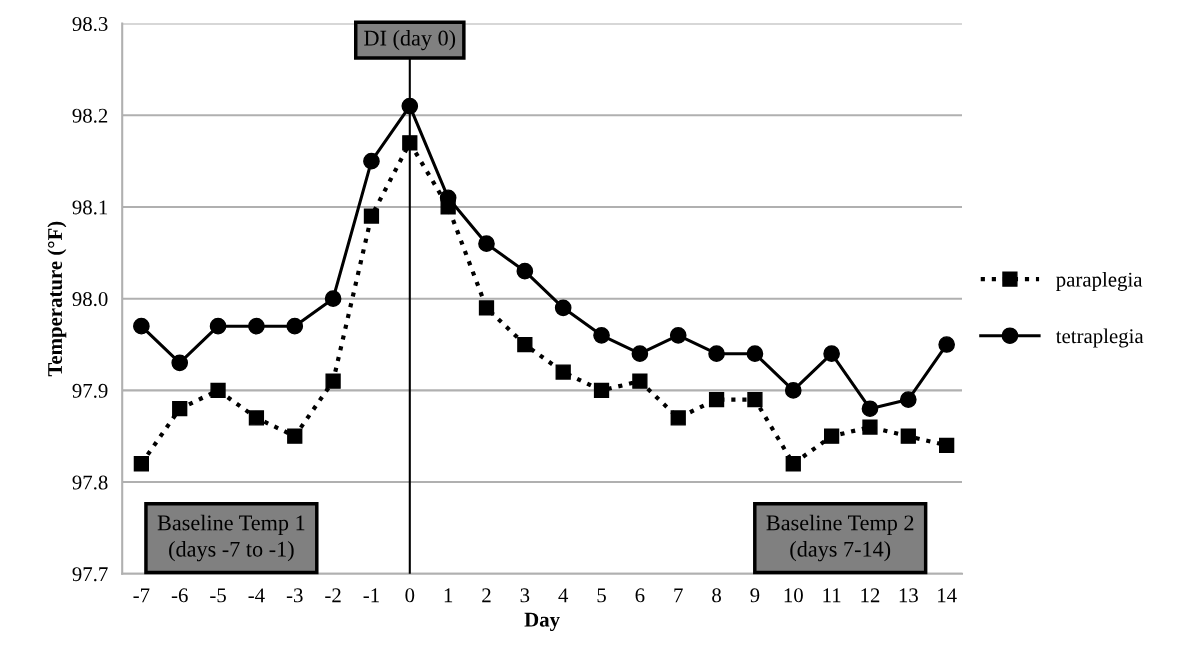 The width and height of the screenshot is (1198, 655). I want to click on x-tick-label: 10, so click(793, 595).